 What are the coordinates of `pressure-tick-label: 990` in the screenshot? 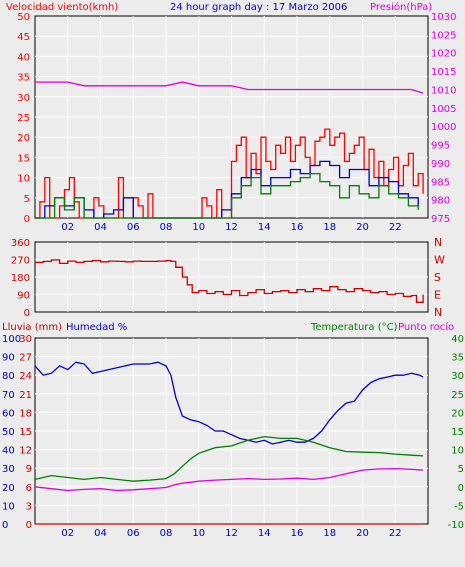 It's located at (440, 164).